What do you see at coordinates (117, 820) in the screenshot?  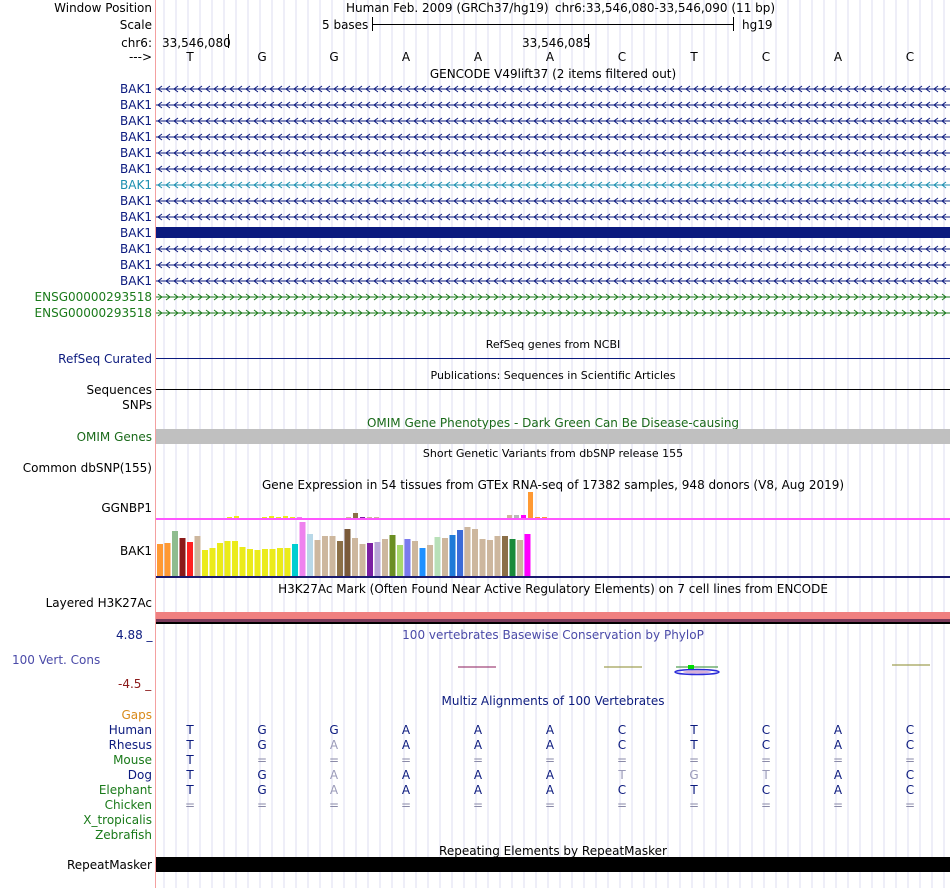 I see `multiz-species-label: X_tropicalis` at bounding box center [117, 820].